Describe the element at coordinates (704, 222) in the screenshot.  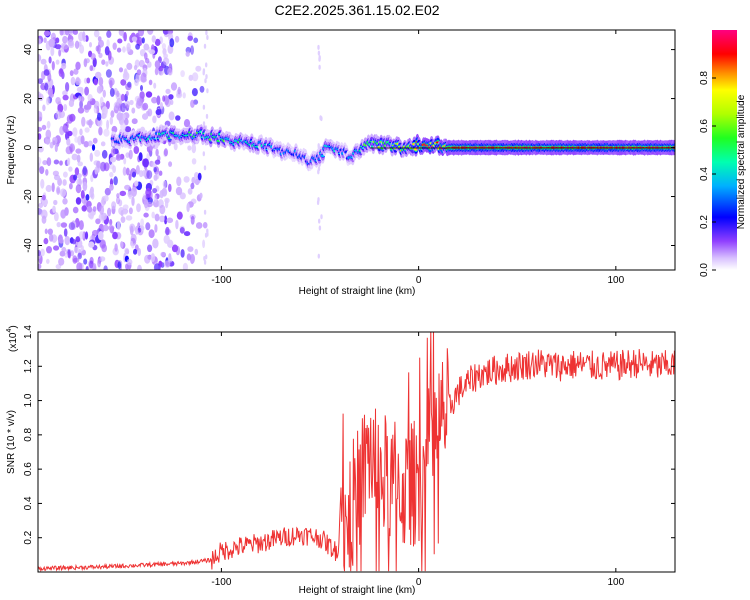
I see `colorbar-tick-label: 0.2` at that location.